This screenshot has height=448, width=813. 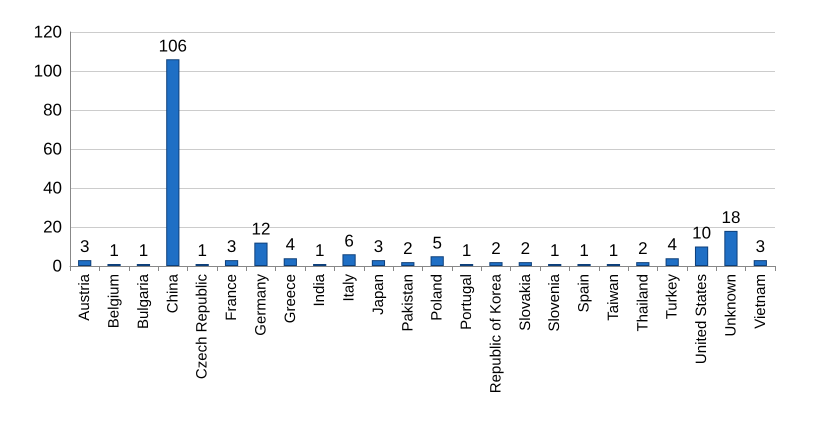 What do you see at coordinates (173, 293) in the screenshot?
I see `x-tick-label: China` at bounding box center [173, 293].